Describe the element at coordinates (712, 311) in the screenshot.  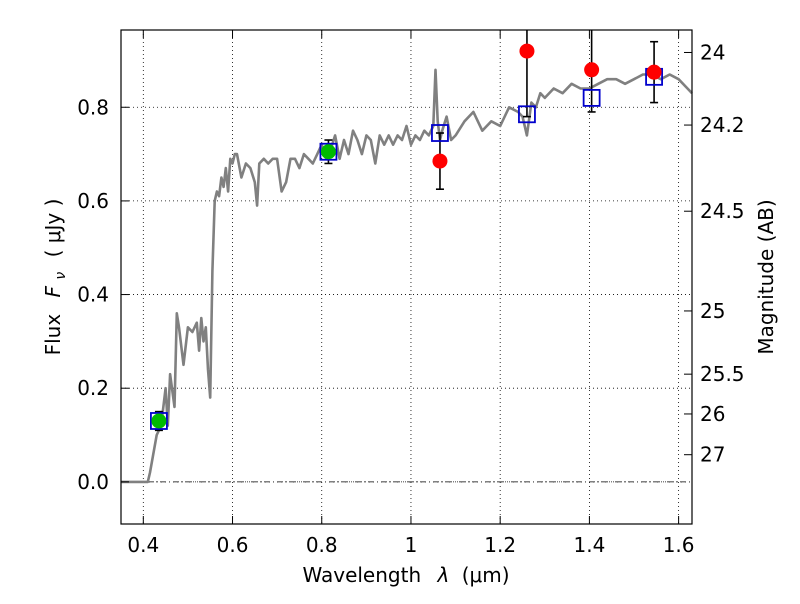
I see `magnitude-tick-label: 25` at that location.